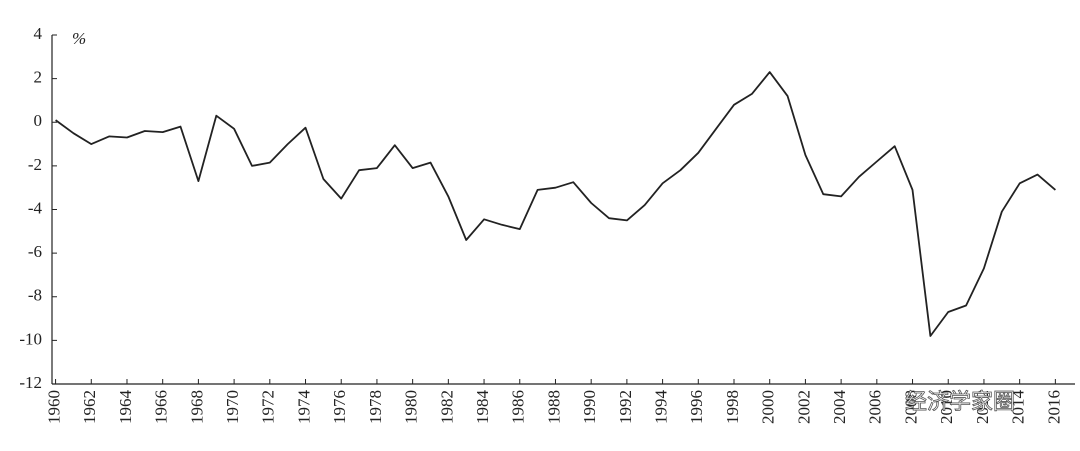 This screenshot has height=451, width=1080. What do you see at coordinates (30, 382) in the screenshot?
I see `y-tick-label: -12` at bounding box center [30, 382].